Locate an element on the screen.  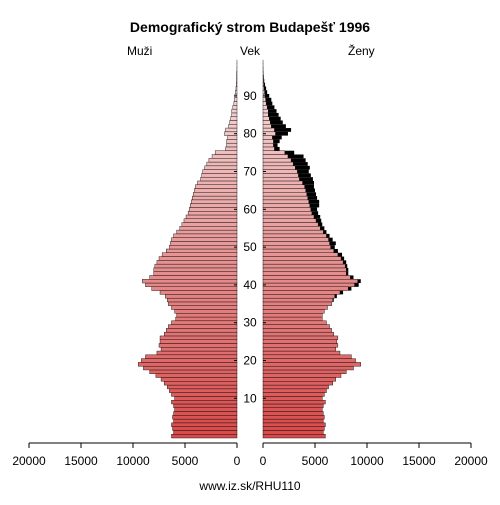
age-tick-20: 20 is located at coordinates (250, 361).